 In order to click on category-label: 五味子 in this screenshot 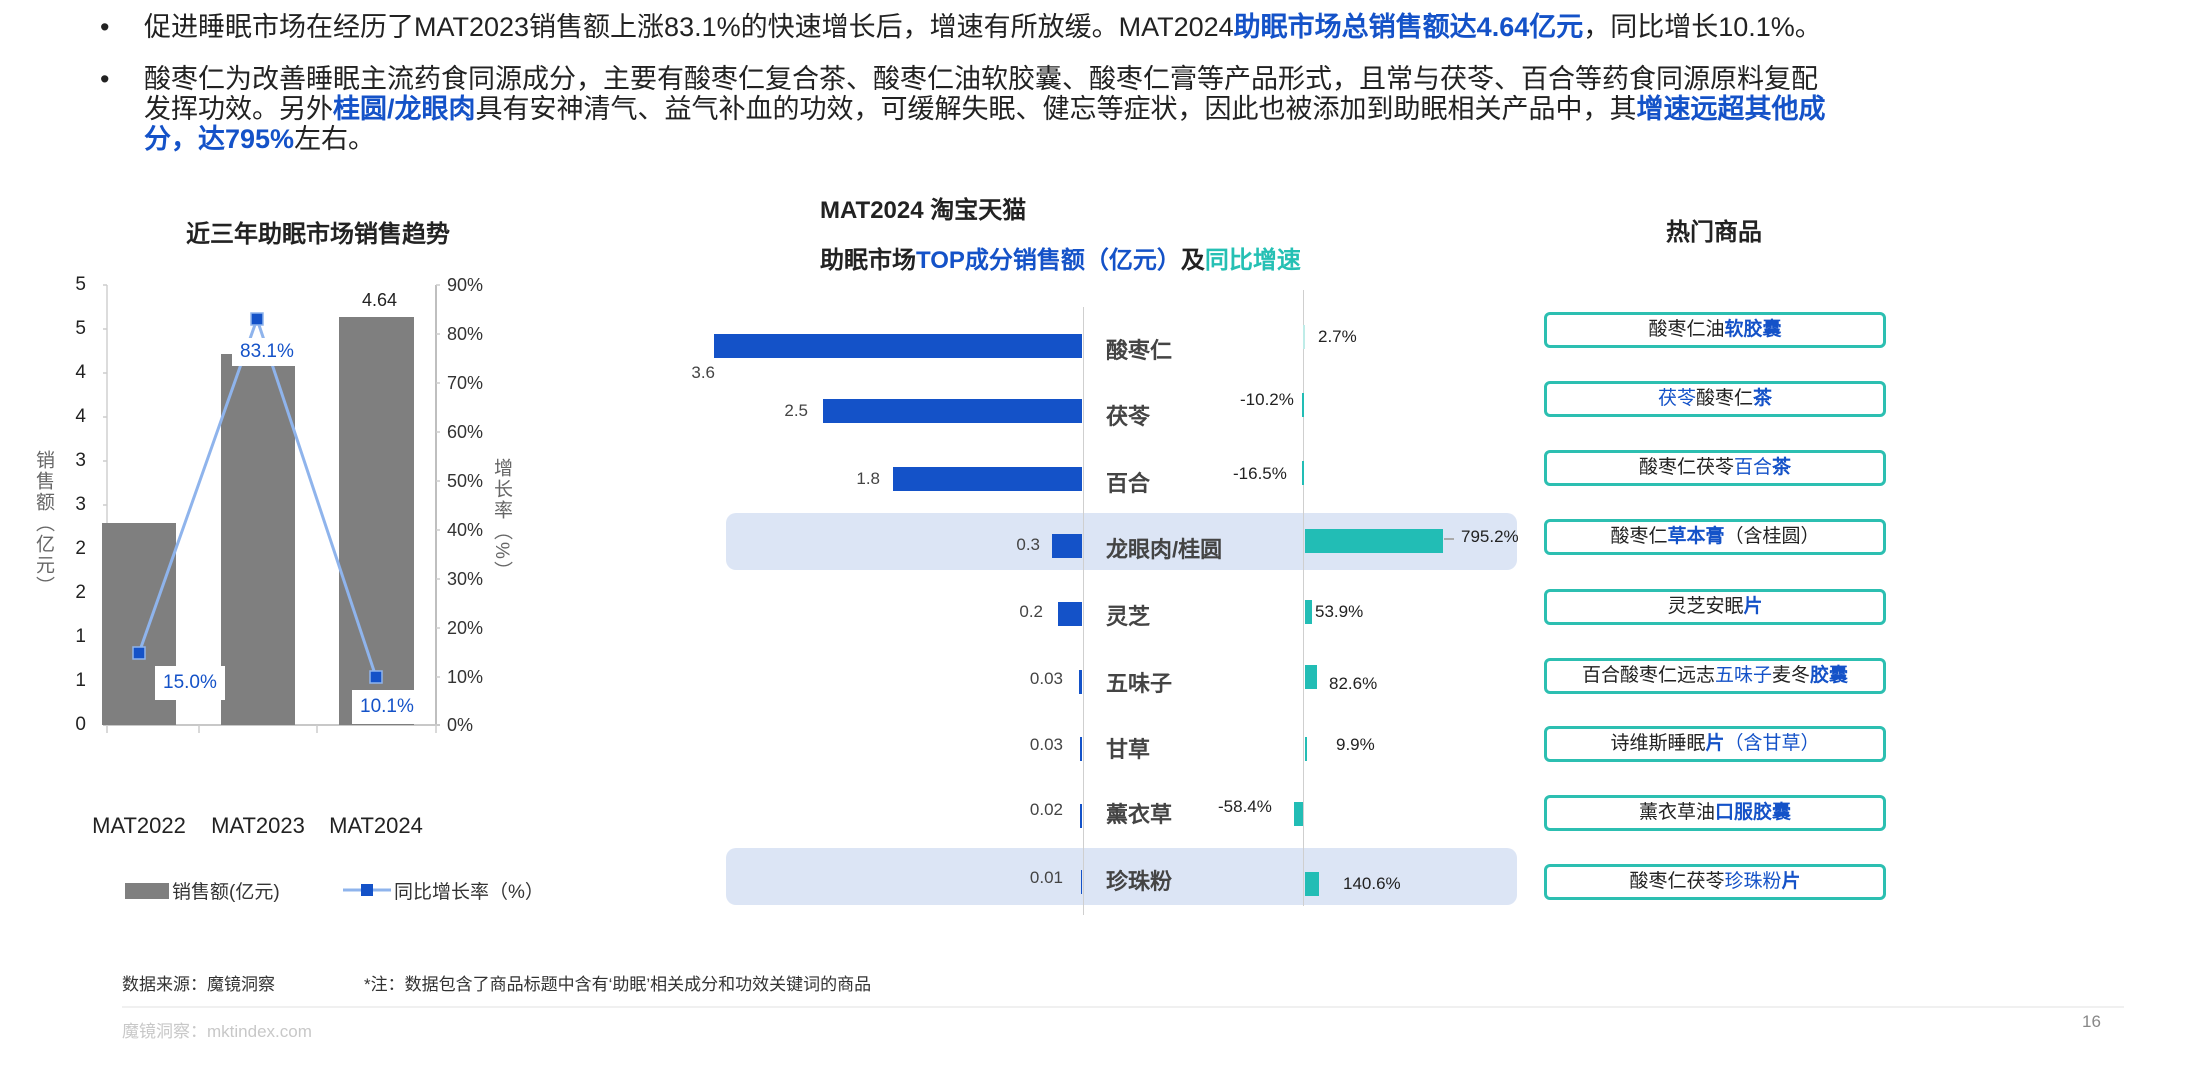, I will do `click(1139, 683)`.